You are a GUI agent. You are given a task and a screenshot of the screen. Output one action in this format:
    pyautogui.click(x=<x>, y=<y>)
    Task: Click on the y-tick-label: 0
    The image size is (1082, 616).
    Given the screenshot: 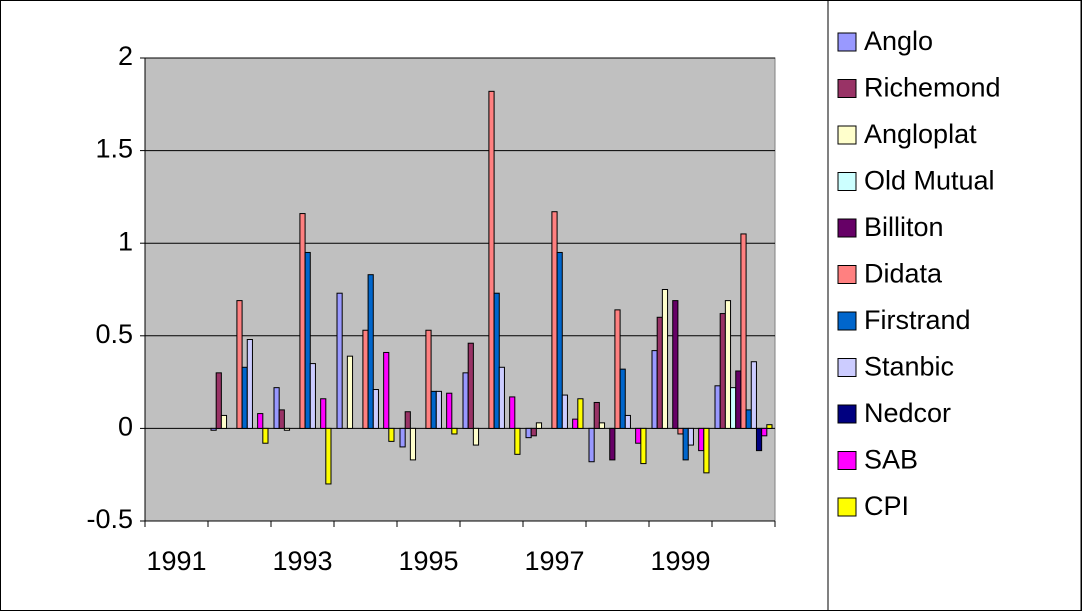 What is the action you would take?
    pyautogui.click(x=125, y=427)
    